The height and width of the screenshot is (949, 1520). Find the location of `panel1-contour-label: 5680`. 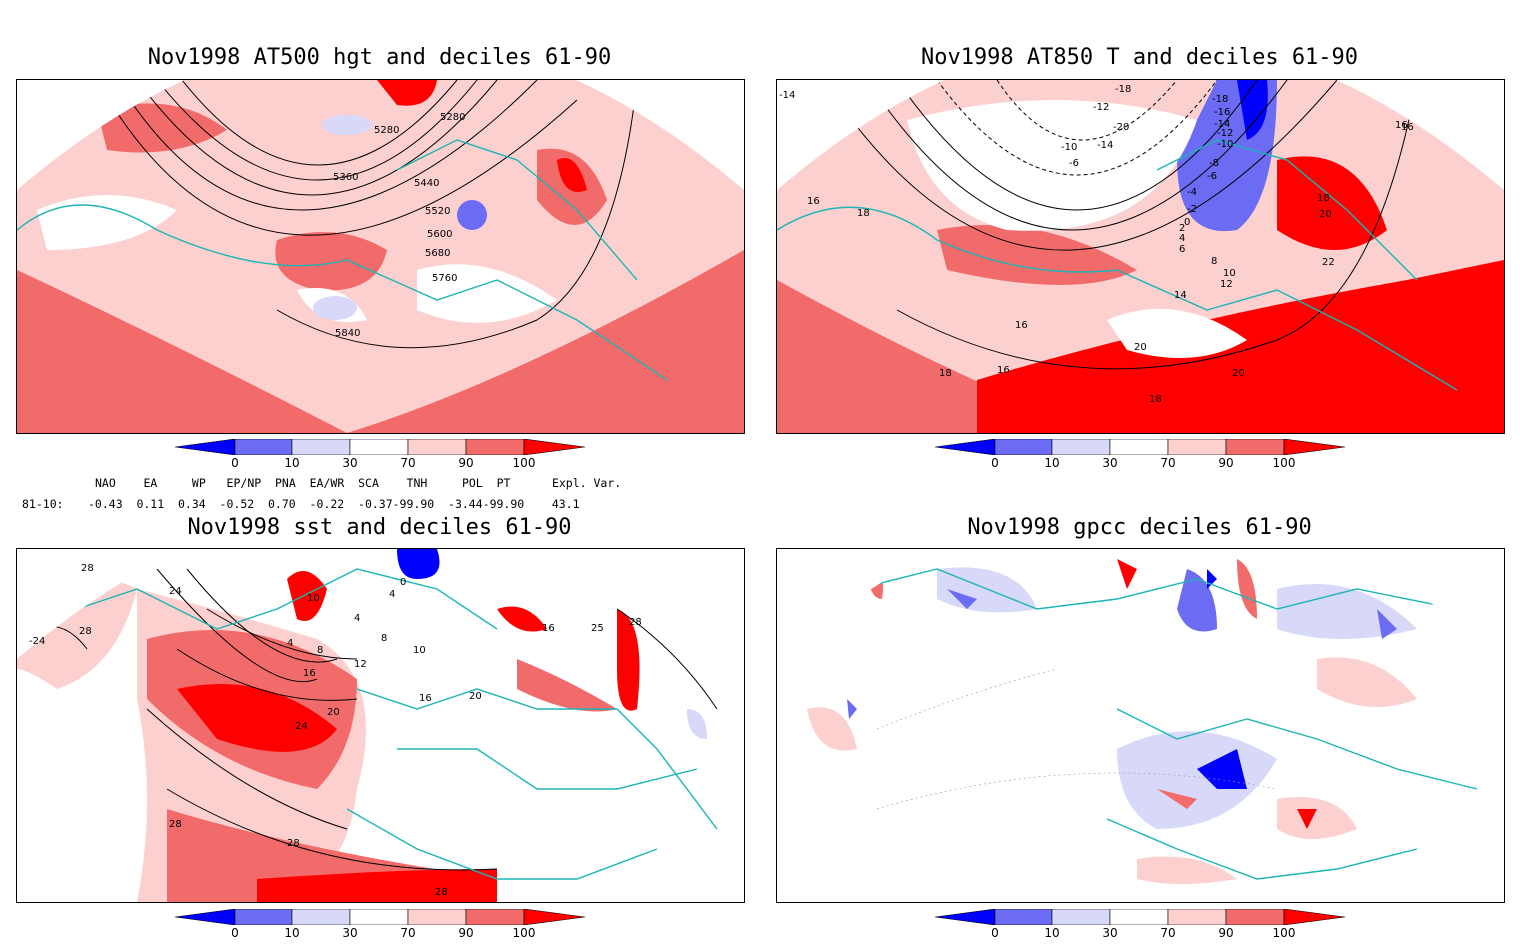

panel1-contour-label: 5680 is located at coordinates (437, 253).